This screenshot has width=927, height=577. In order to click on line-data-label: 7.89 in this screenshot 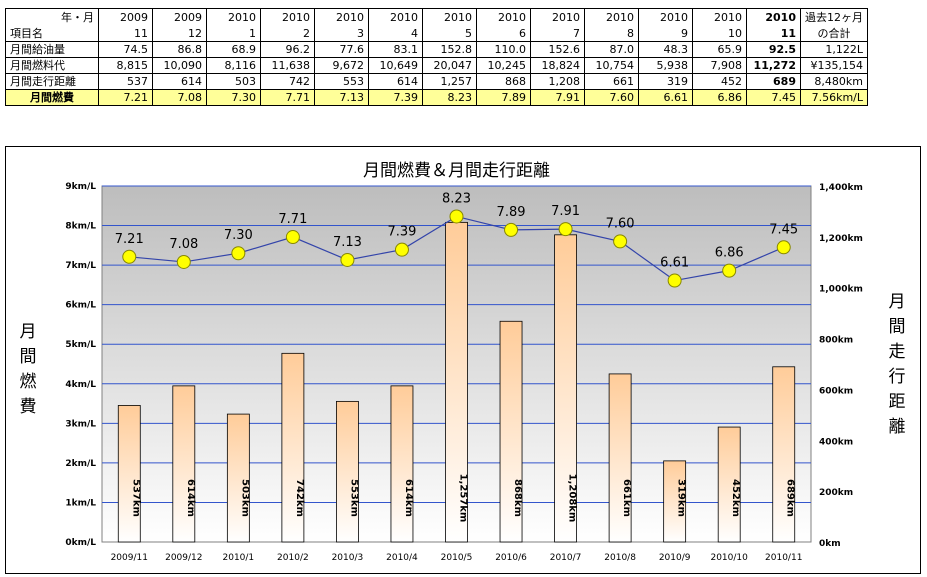, I will do `click(511, 212)`.